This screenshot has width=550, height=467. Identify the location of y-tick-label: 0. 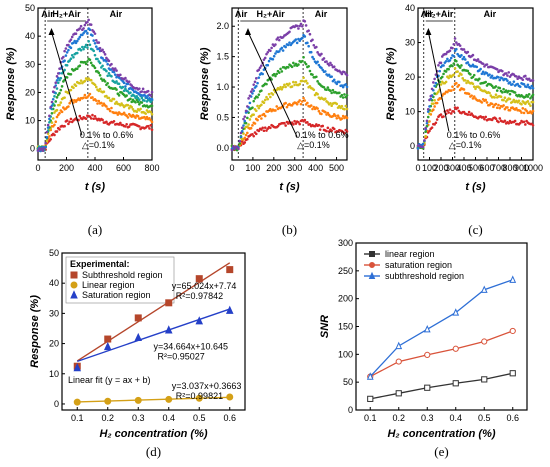
(32, 149).